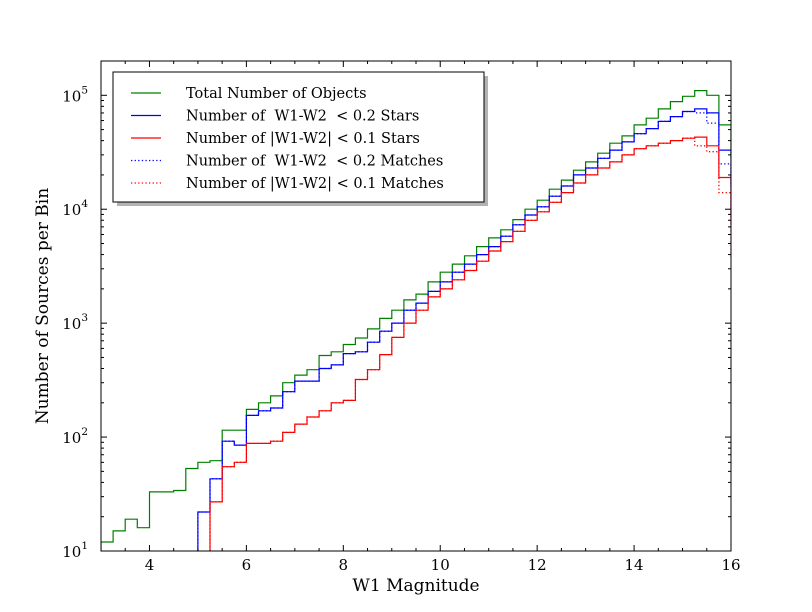  I want to click on legend-label-5: Number of |W1-W2| < 0.1 Matches, so click(315, 184).